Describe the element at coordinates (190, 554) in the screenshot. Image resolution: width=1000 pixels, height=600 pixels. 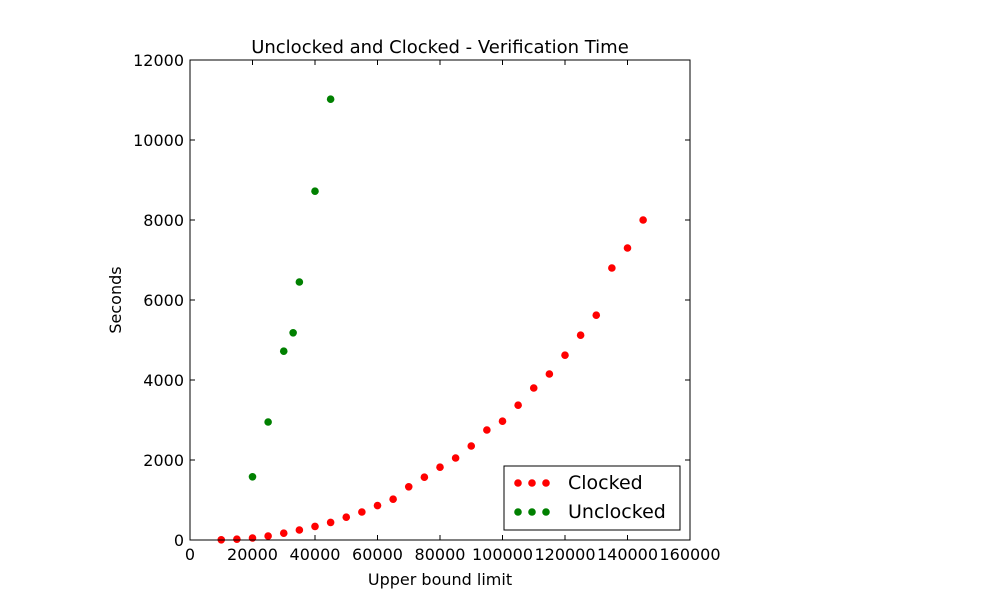
I see `x-tick-label: 0` at that location.